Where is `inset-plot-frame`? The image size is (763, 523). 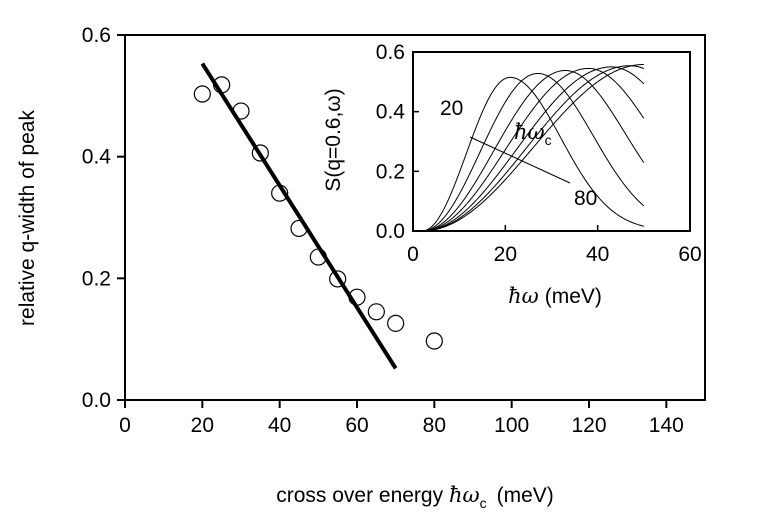
inset-plot-frame is located at coordinates (551, 141).